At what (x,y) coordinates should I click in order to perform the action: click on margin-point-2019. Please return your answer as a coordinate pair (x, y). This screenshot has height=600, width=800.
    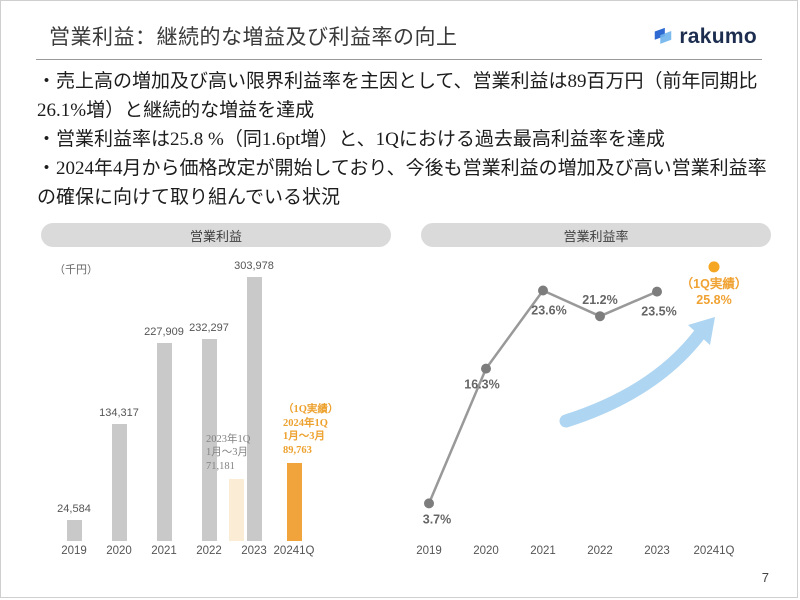
    Looking at the image, I should click on (429, 503).